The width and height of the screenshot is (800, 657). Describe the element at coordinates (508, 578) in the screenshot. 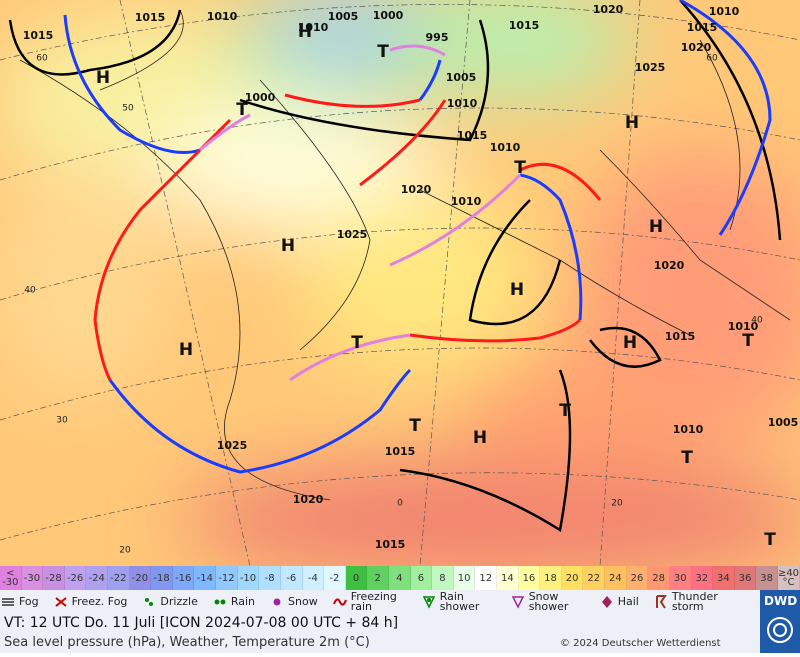

I see `scale-cell: 14` at that location.